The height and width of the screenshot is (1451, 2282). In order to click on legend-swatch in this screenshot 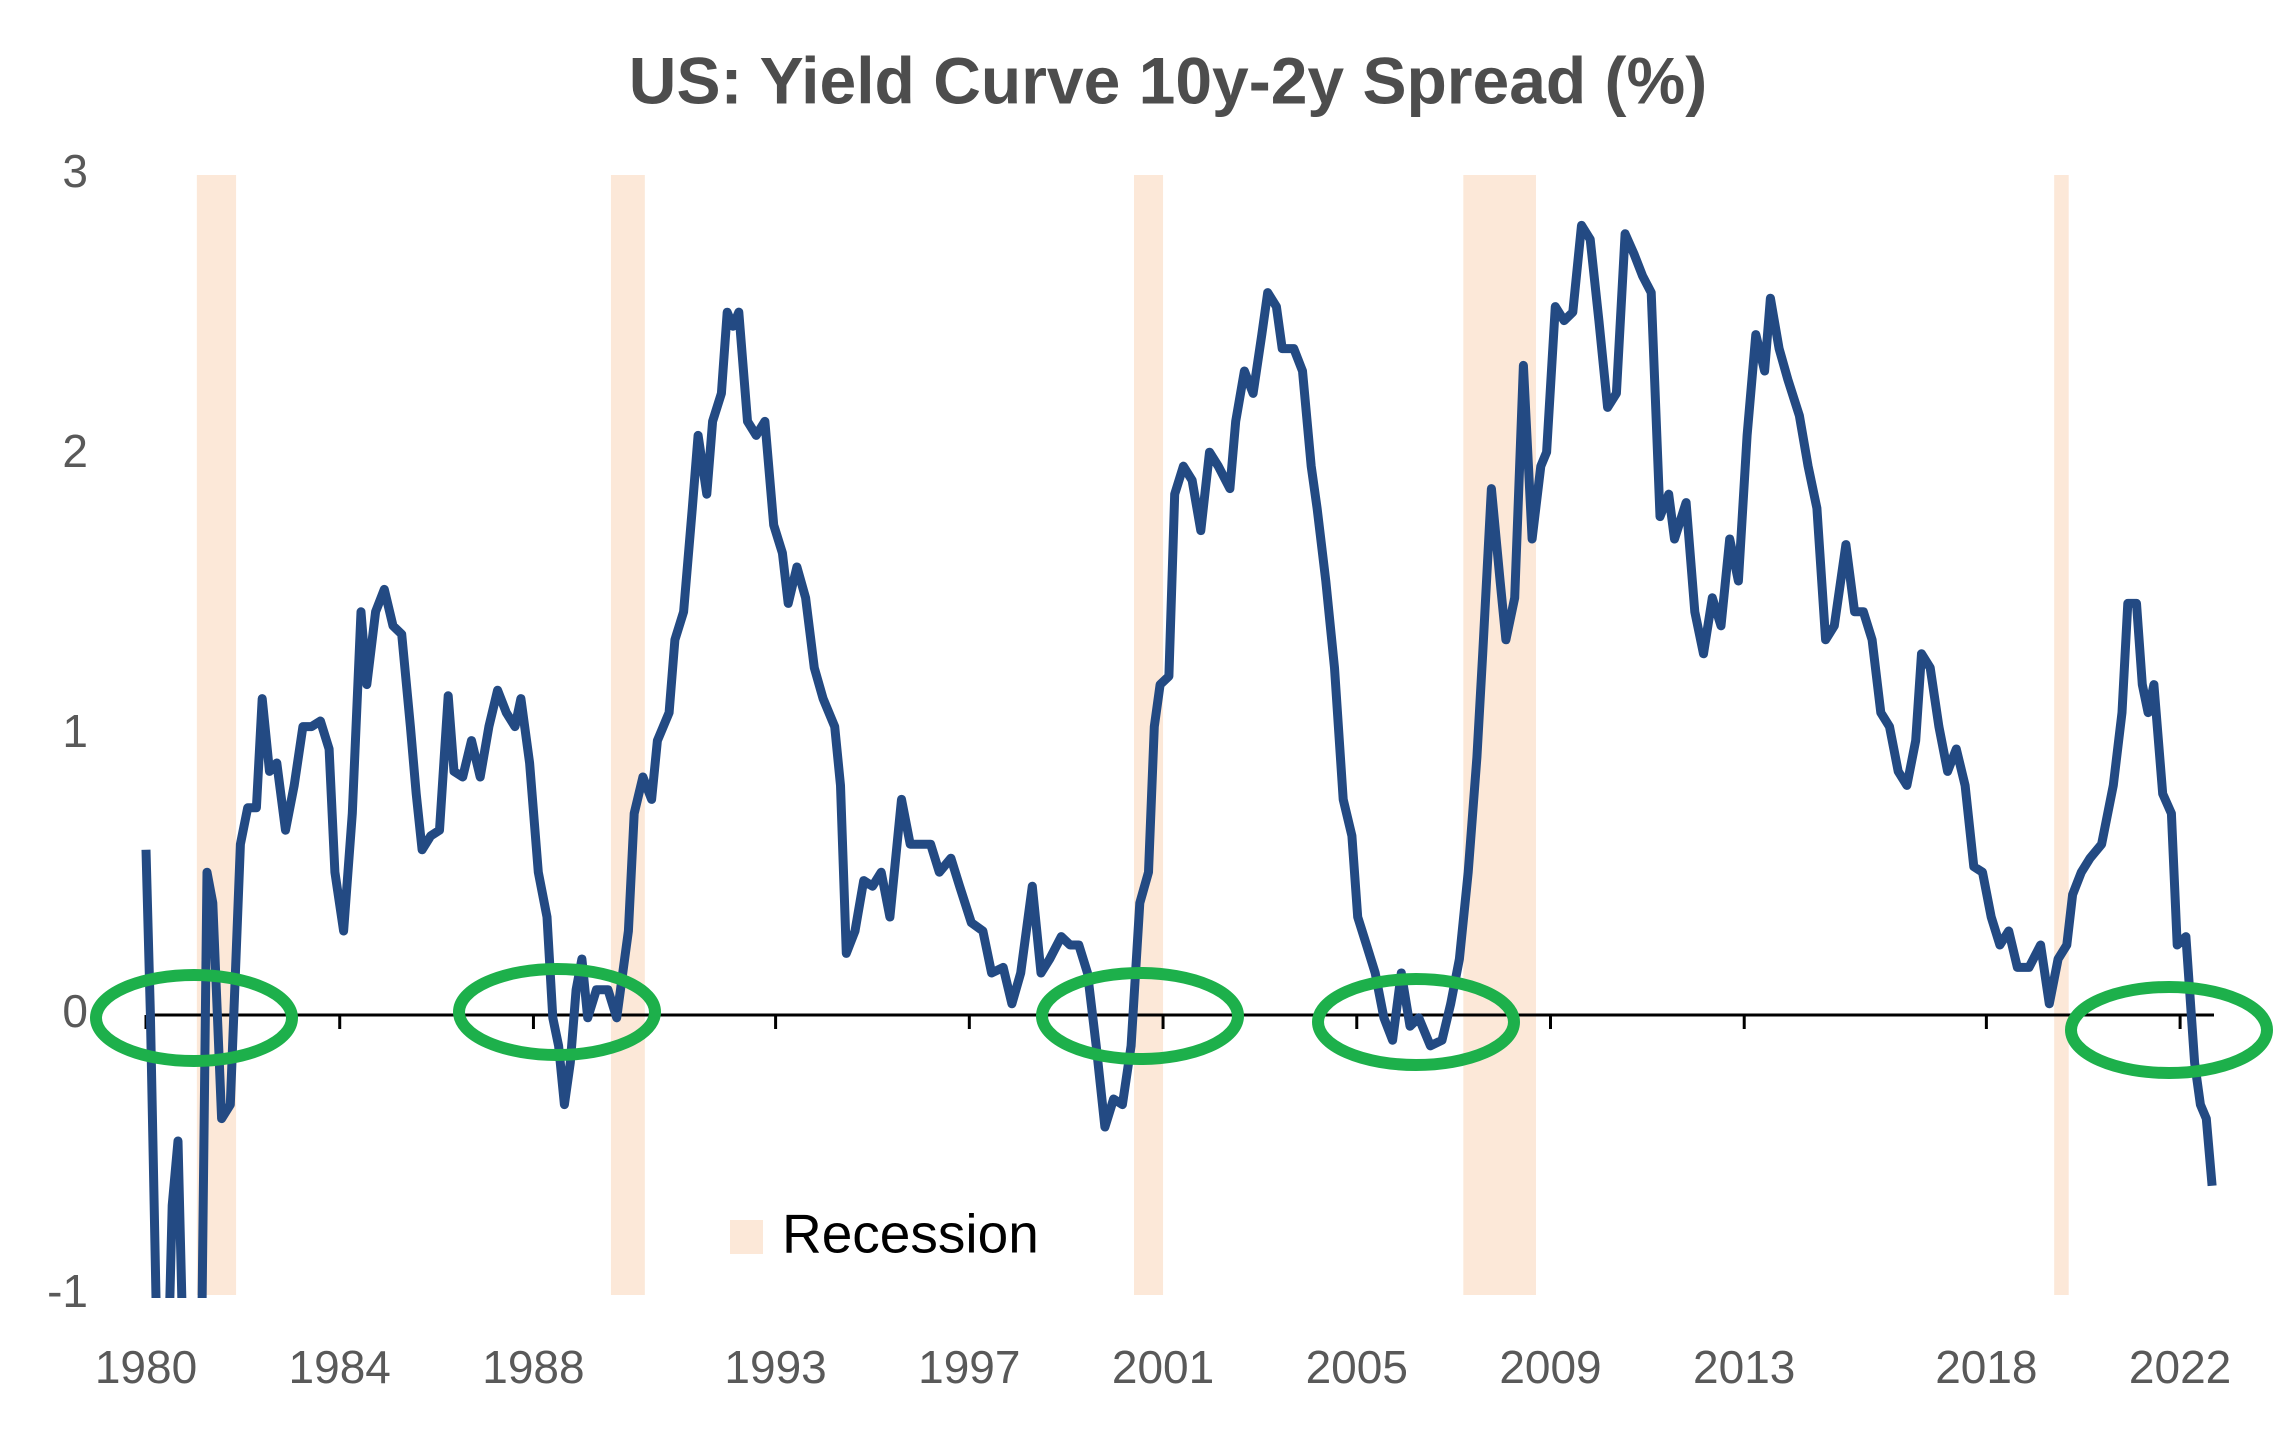, I will do `click(746, 1237)`.